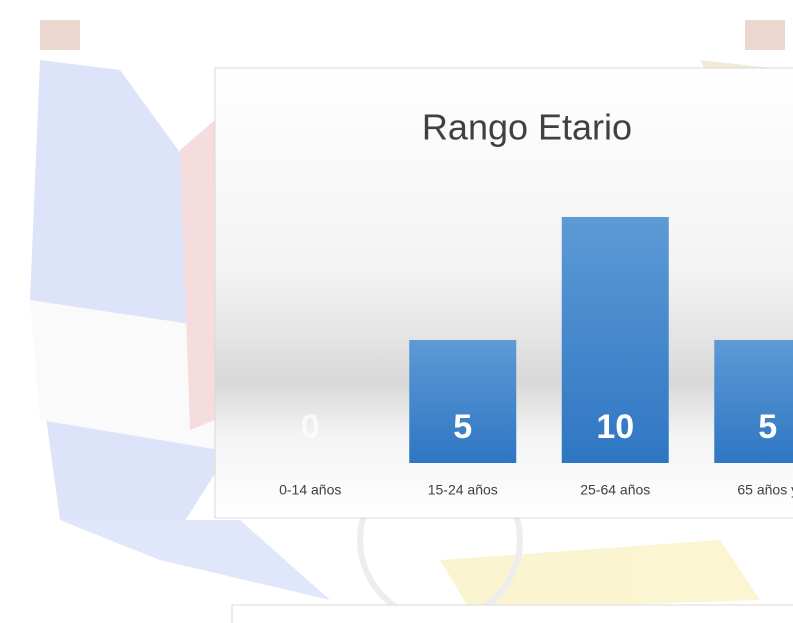  I want to click on x-tick-label: 65 años y, so click(765, 490).